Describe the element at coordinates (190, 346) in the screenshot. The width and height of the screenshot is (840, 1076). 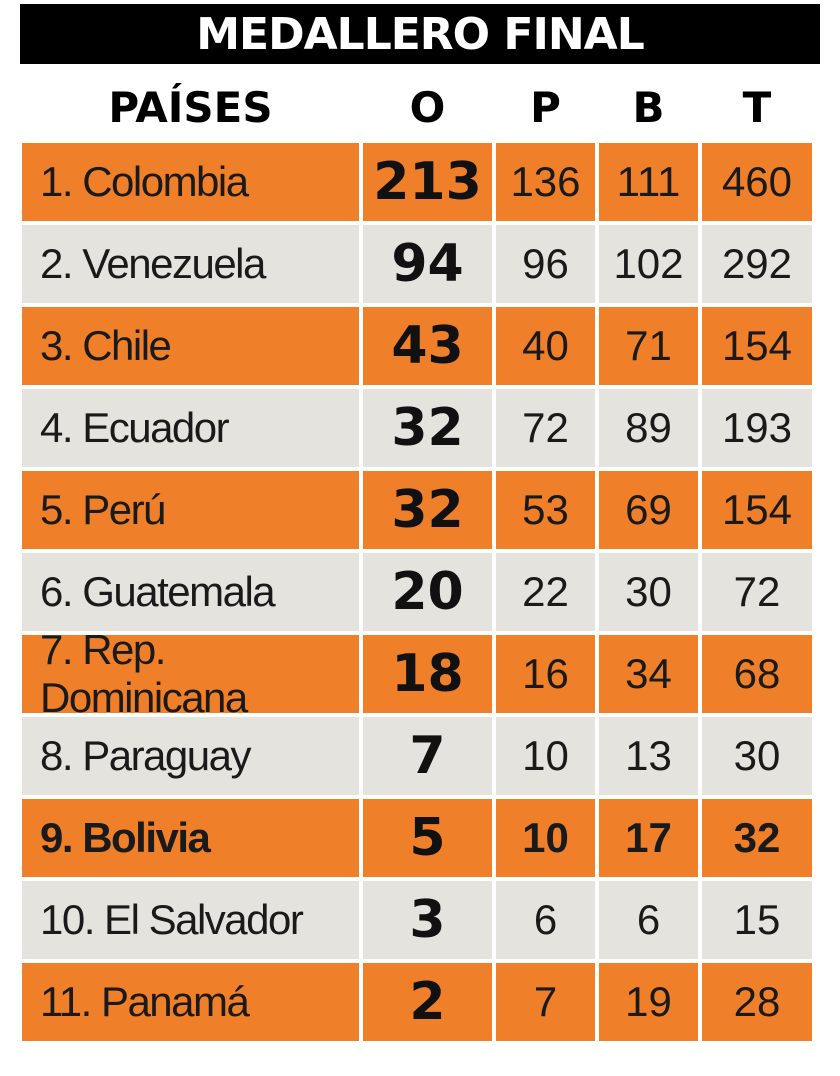
I see `country-cell: 3. Chile` at that location.